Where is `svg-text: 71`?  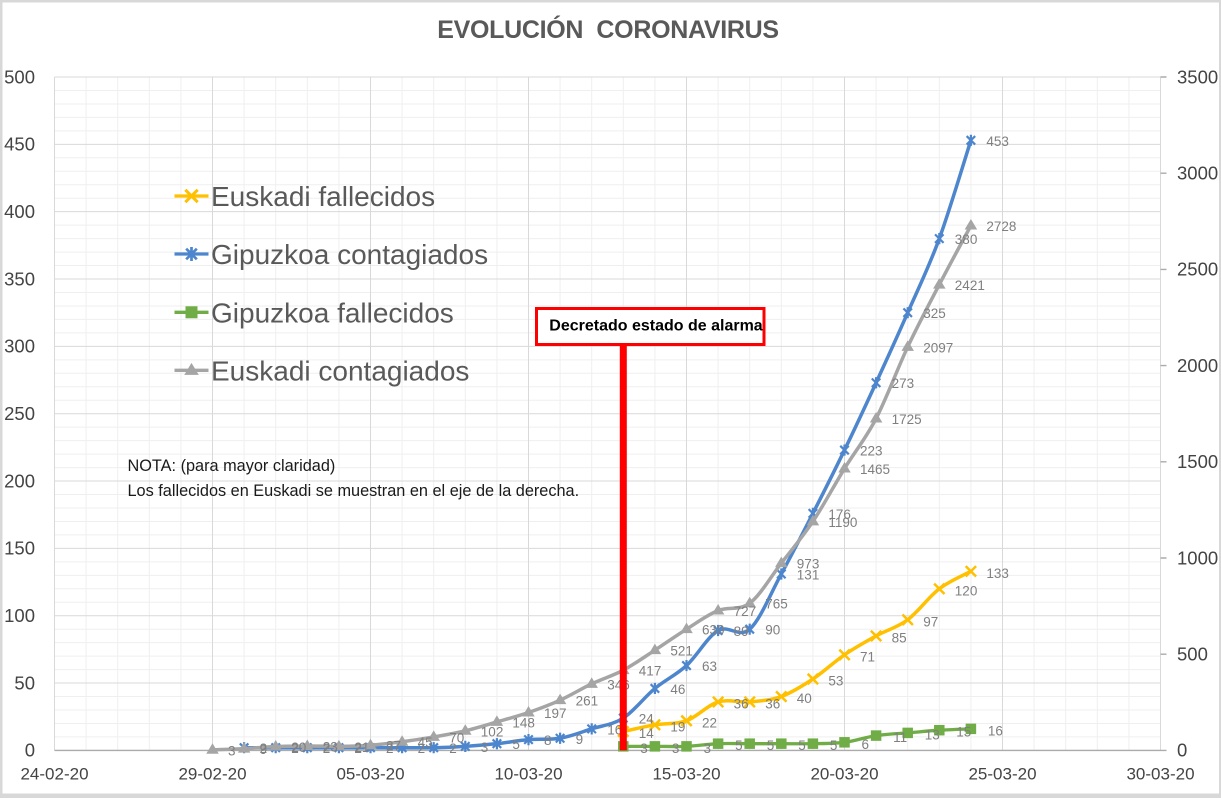
svg-text: 71 is located at coordinates (867, 656).